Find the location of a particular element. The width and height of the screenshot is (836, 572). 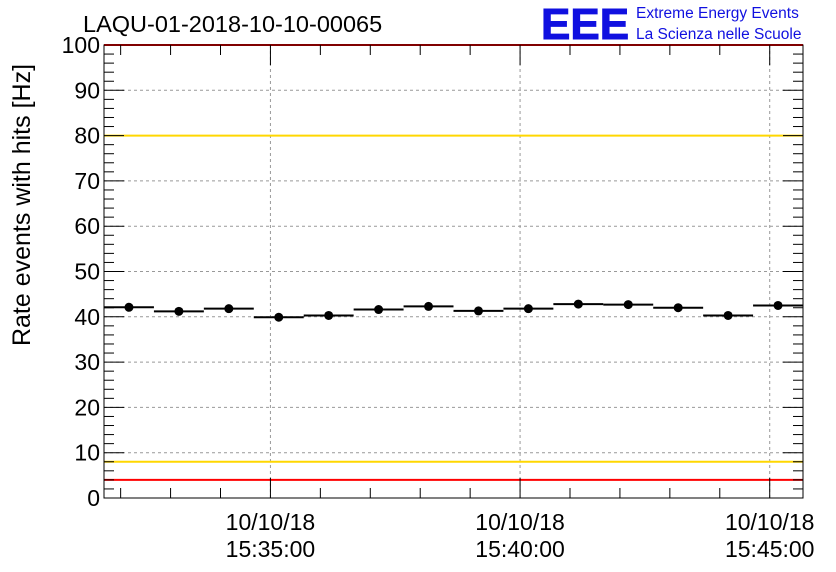

y-tick-label: 50 is located at coordinates (87, 272).